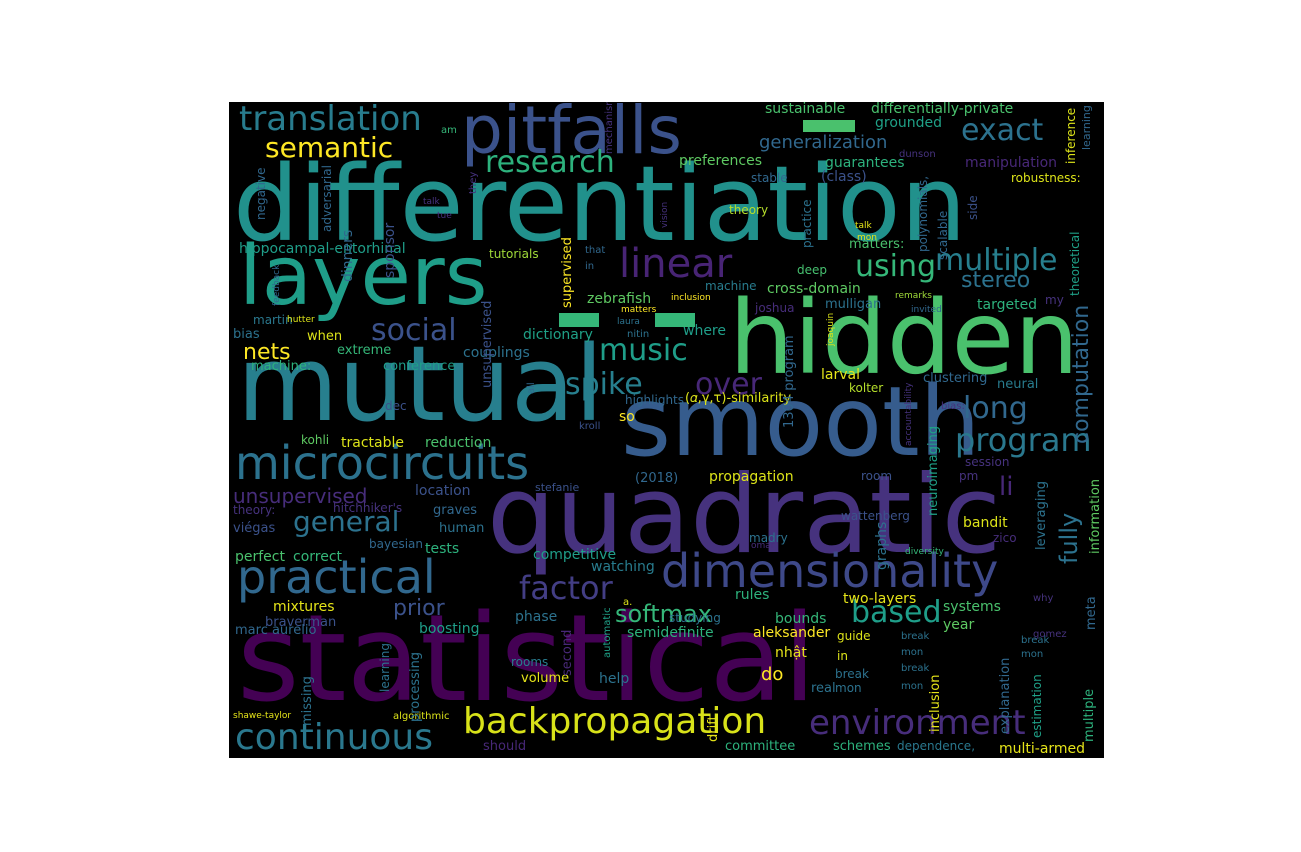 The height and width of the screenshot is (852, 1301). I want to click on word-tests: tests, so click(442, 549).